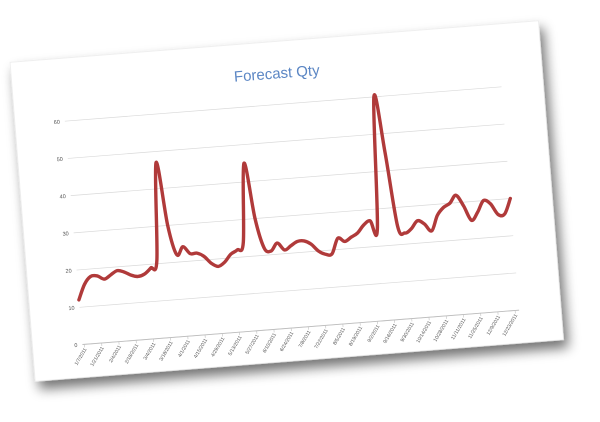 The image size is (600, 422). Describe the element at coordinates (57, 123) in the screenshot. I see `y-tick-label: 60` at that location.